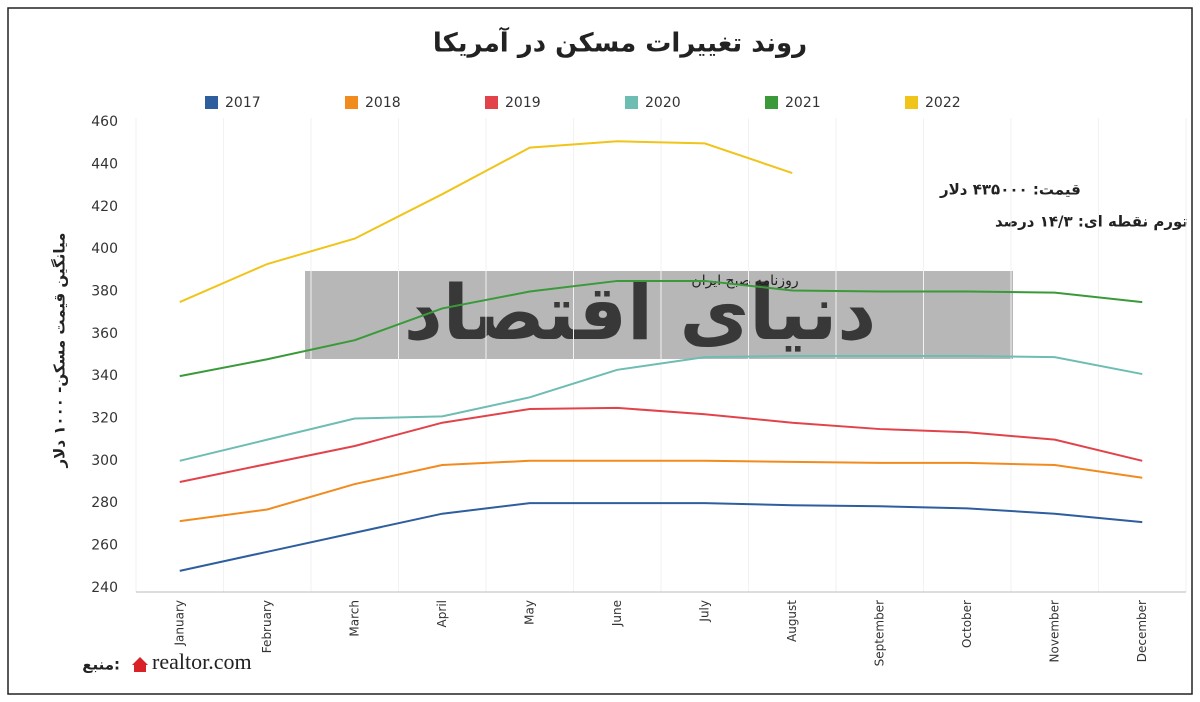  Describe the element at coordinates (383, 103) in the screenshot. I see `legend-label: 2018` at that location.